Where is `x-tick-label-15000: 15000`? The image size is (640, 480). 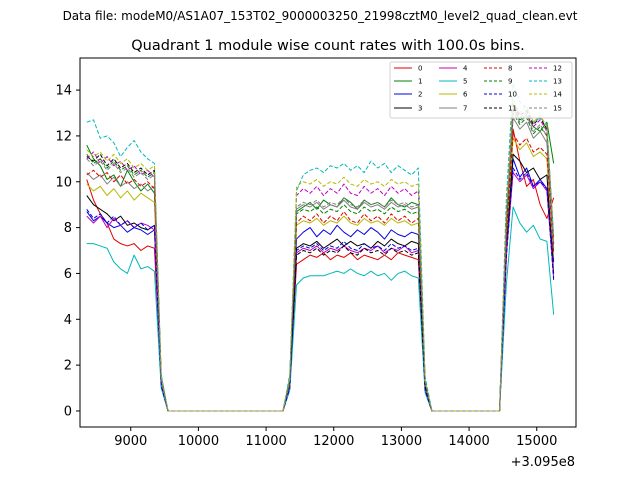 x-tick-label-15000: 15000 is located at coordinates (536, 441).